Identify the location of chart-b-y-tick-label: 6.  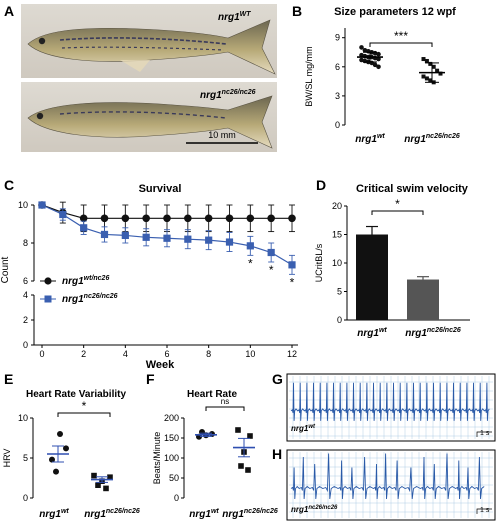
(337, 67).